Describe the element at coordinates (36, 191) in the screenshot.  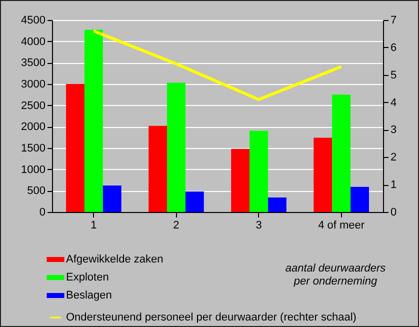
I see `y-tick-label: 500` at that location.